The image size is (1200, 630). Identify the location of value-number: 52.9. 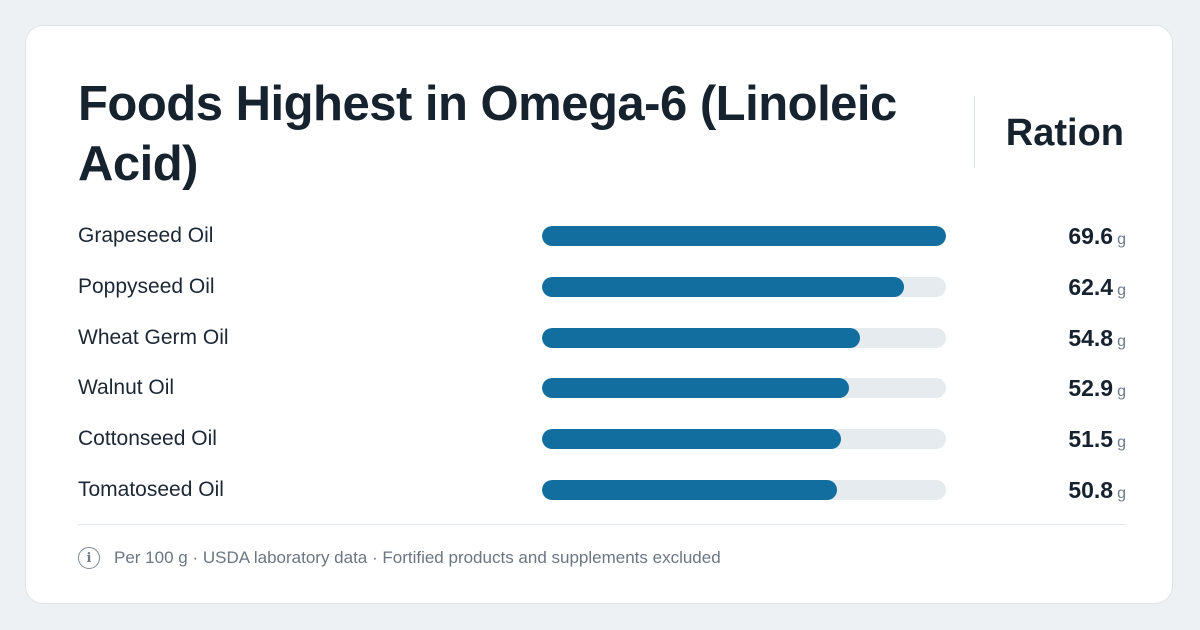
(1091, 388).